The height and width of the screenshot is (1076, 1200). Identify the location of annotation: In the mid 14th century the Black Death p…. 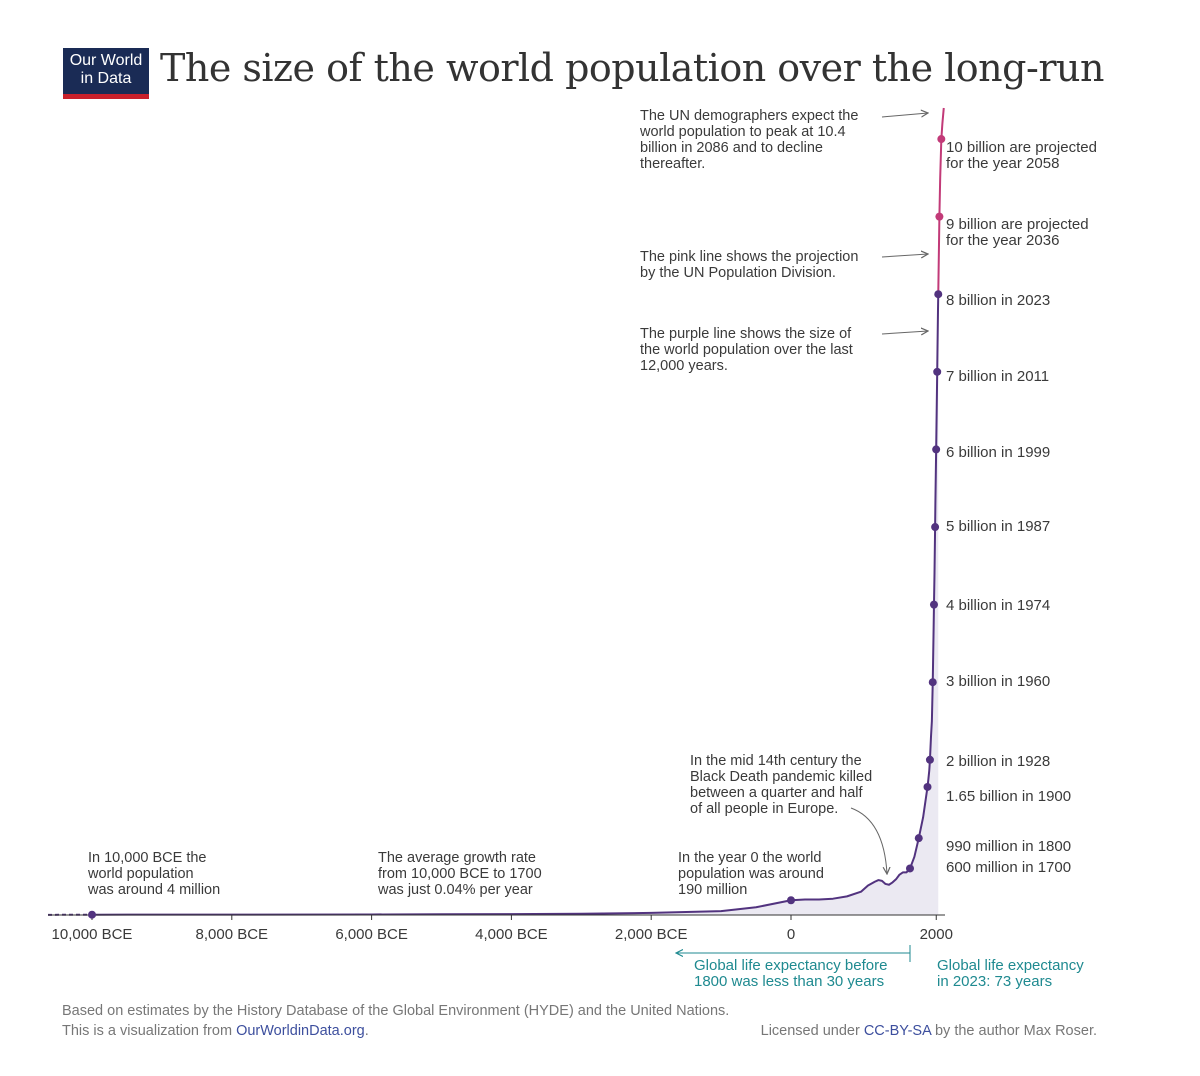
(781, 785).